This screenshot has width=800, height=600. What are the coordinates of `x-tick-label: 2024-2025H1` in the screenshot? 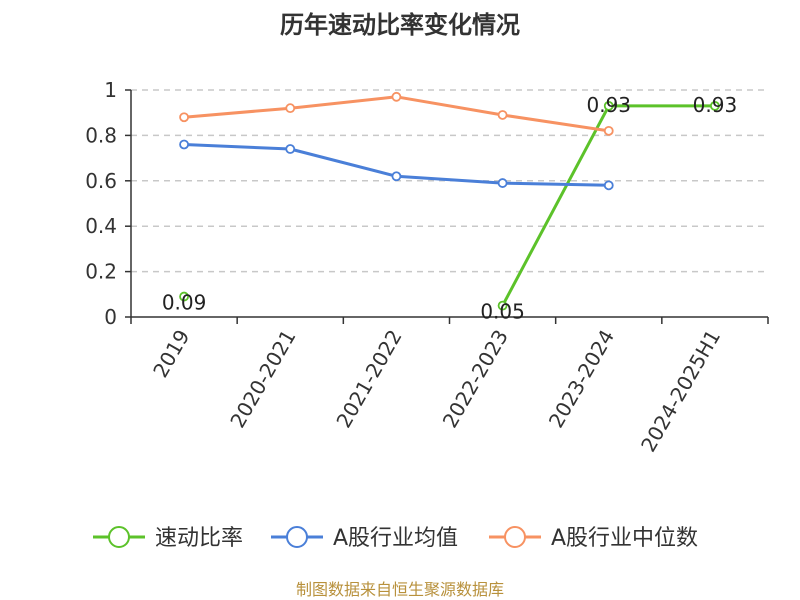 It's located at (680, 391).